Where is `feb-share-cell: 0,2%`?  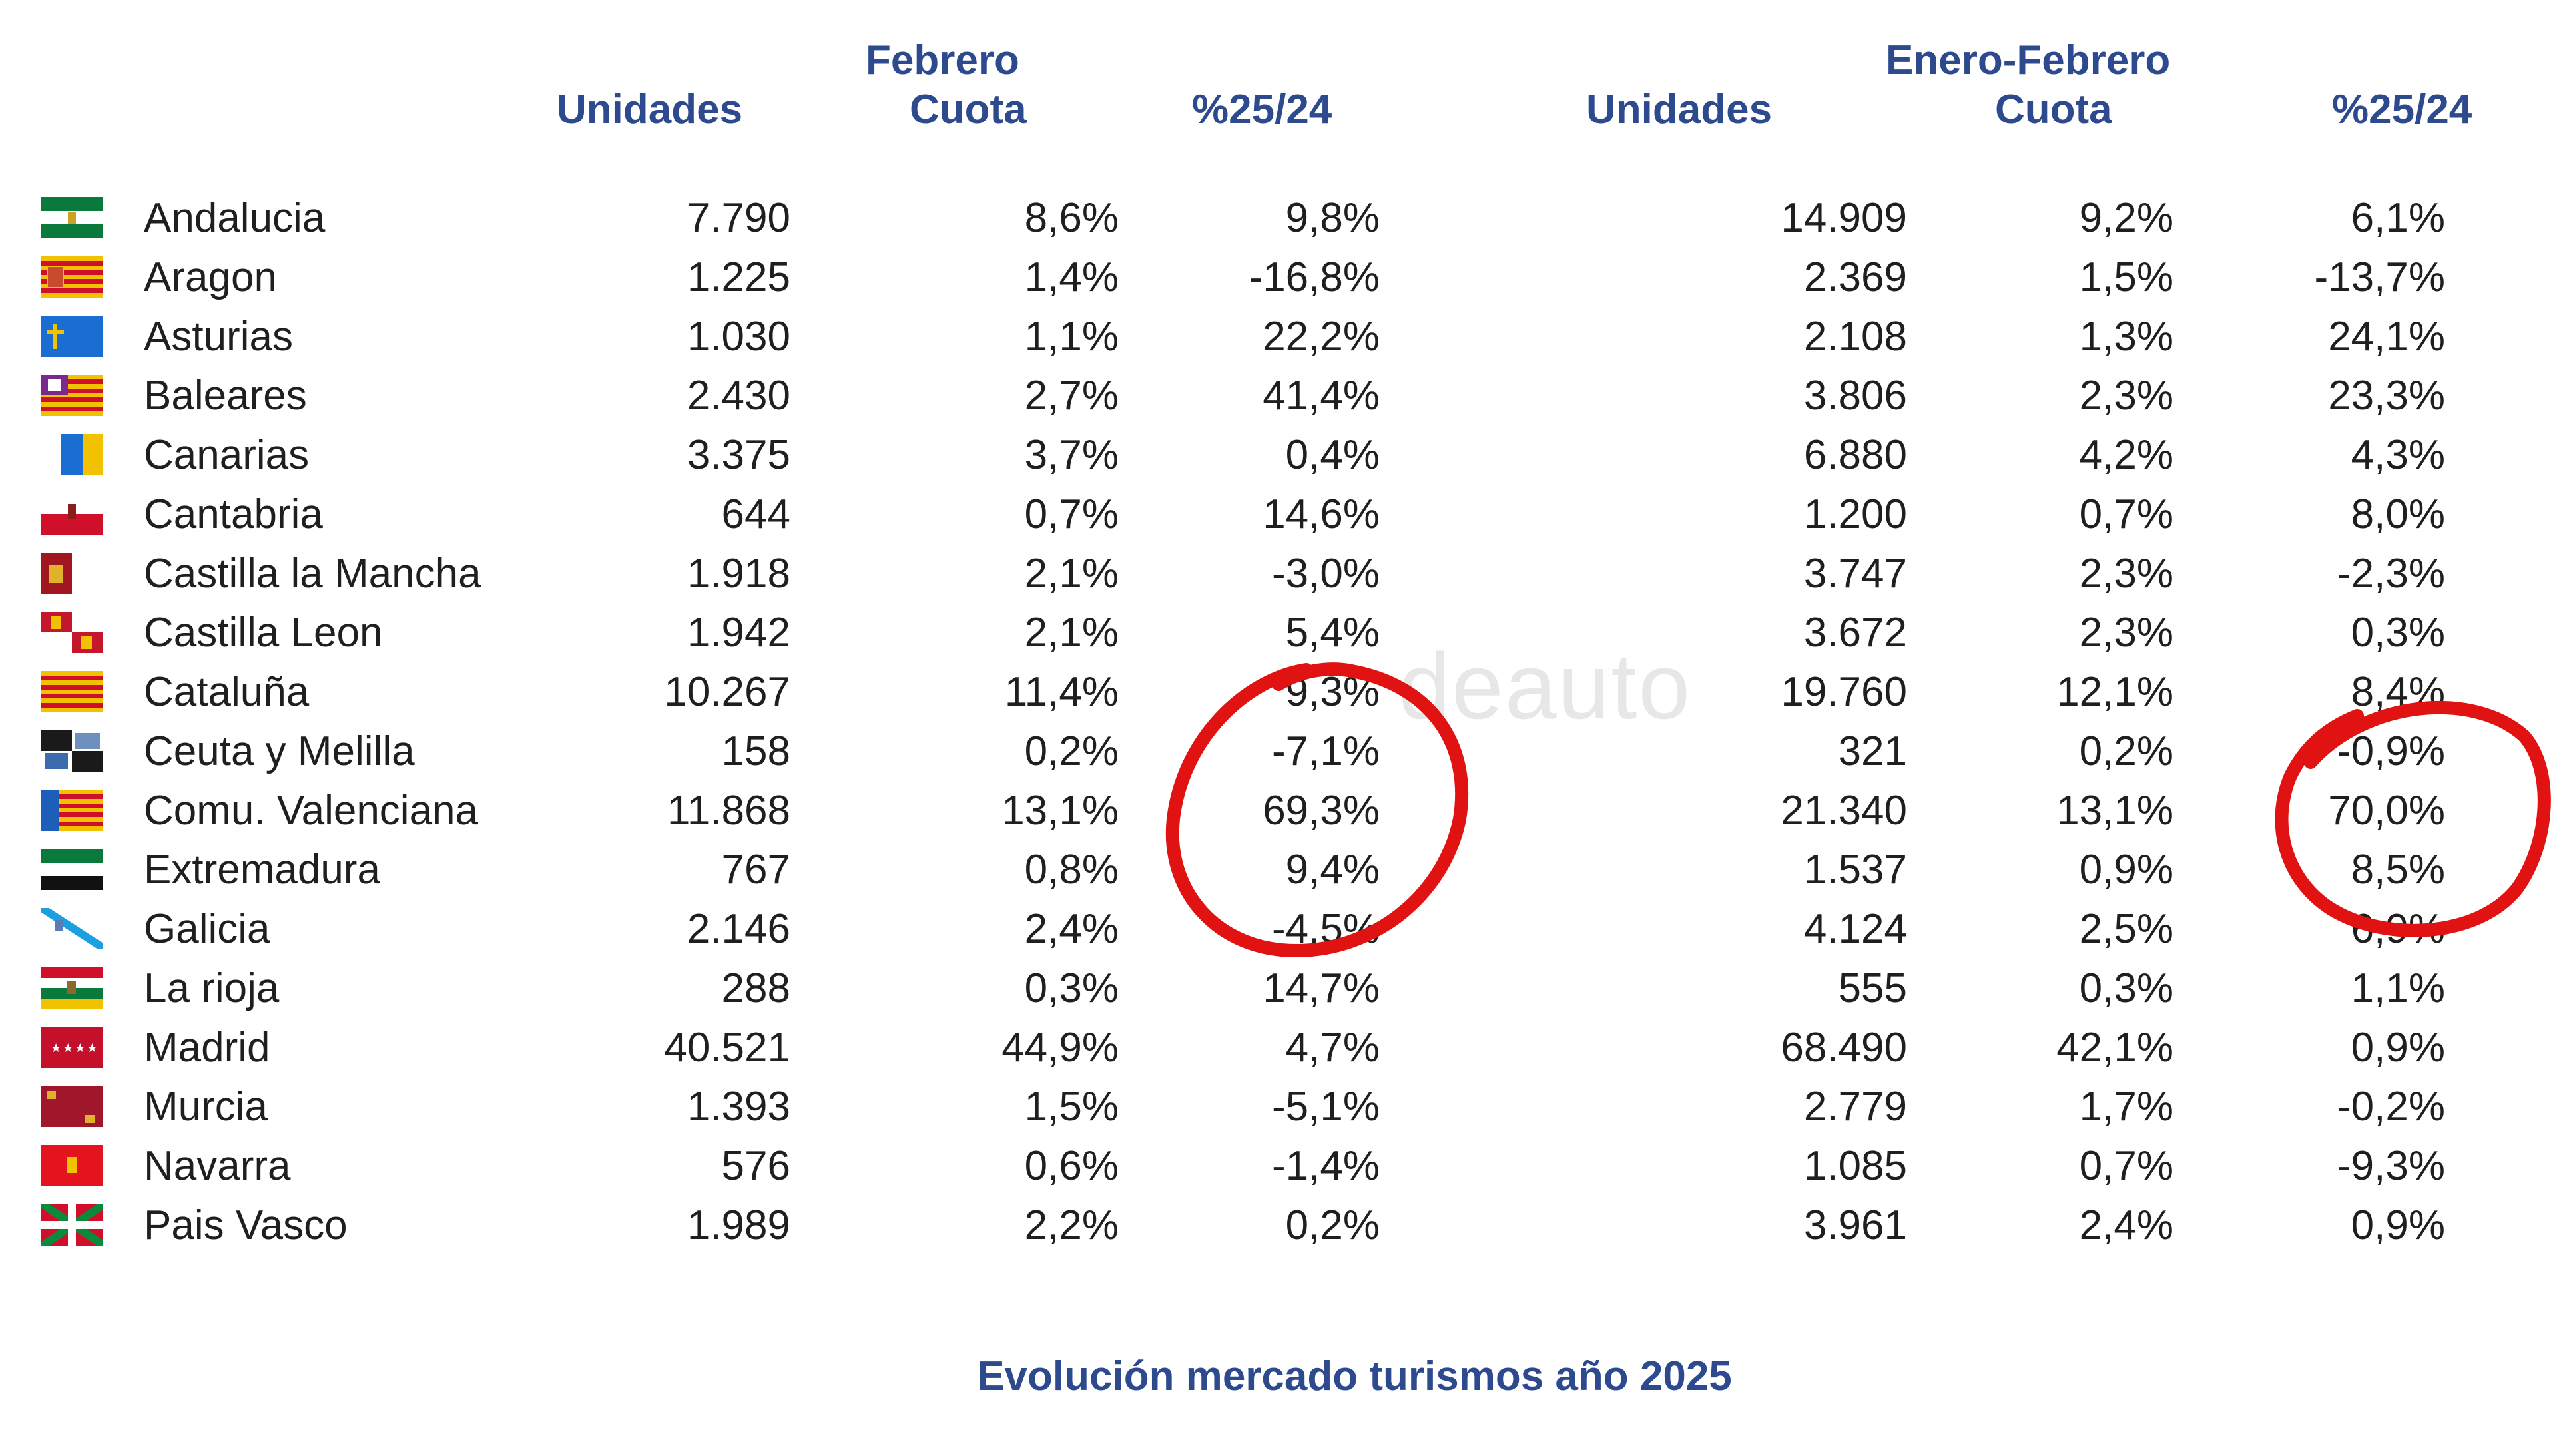
feb-share-cell: 0,2% is located at coordinates (1072, 751).